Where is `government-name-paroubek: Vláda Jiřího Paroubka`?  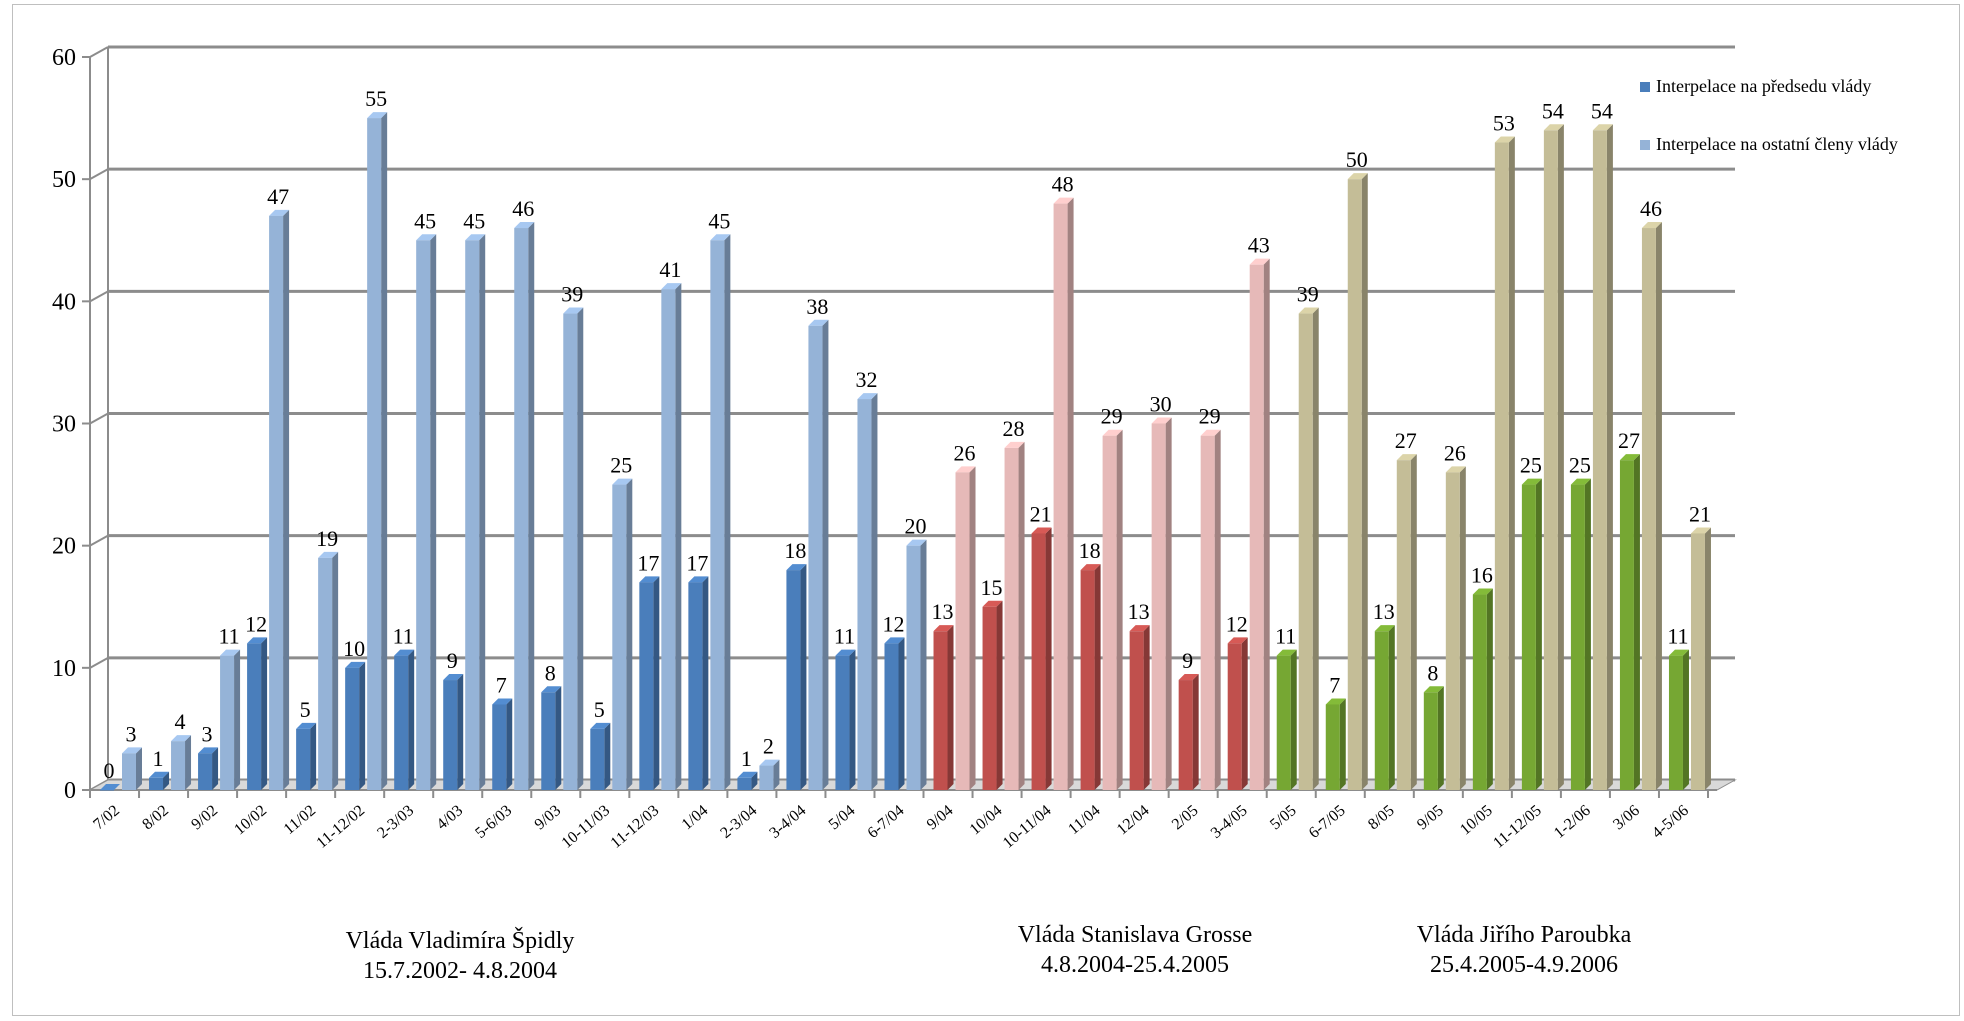
government-name-paroubek: Vláda Jiřího Paroubka is located at coordinates (1524, 935).